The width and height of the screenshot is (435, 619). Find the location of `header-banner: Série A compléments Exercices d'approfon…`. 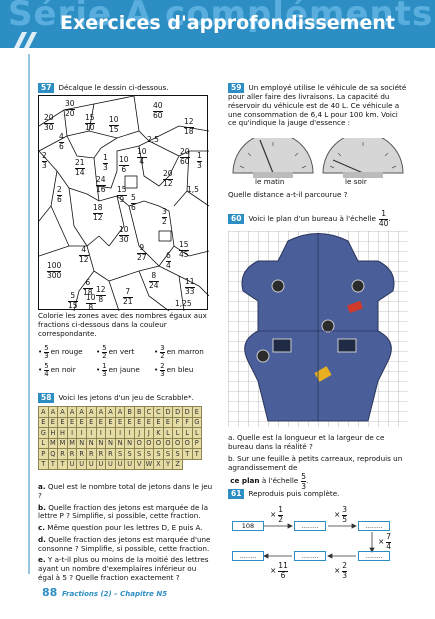

header-banner: Série A compléments Exercices d'approfon… is located at coordinates (217, 24).